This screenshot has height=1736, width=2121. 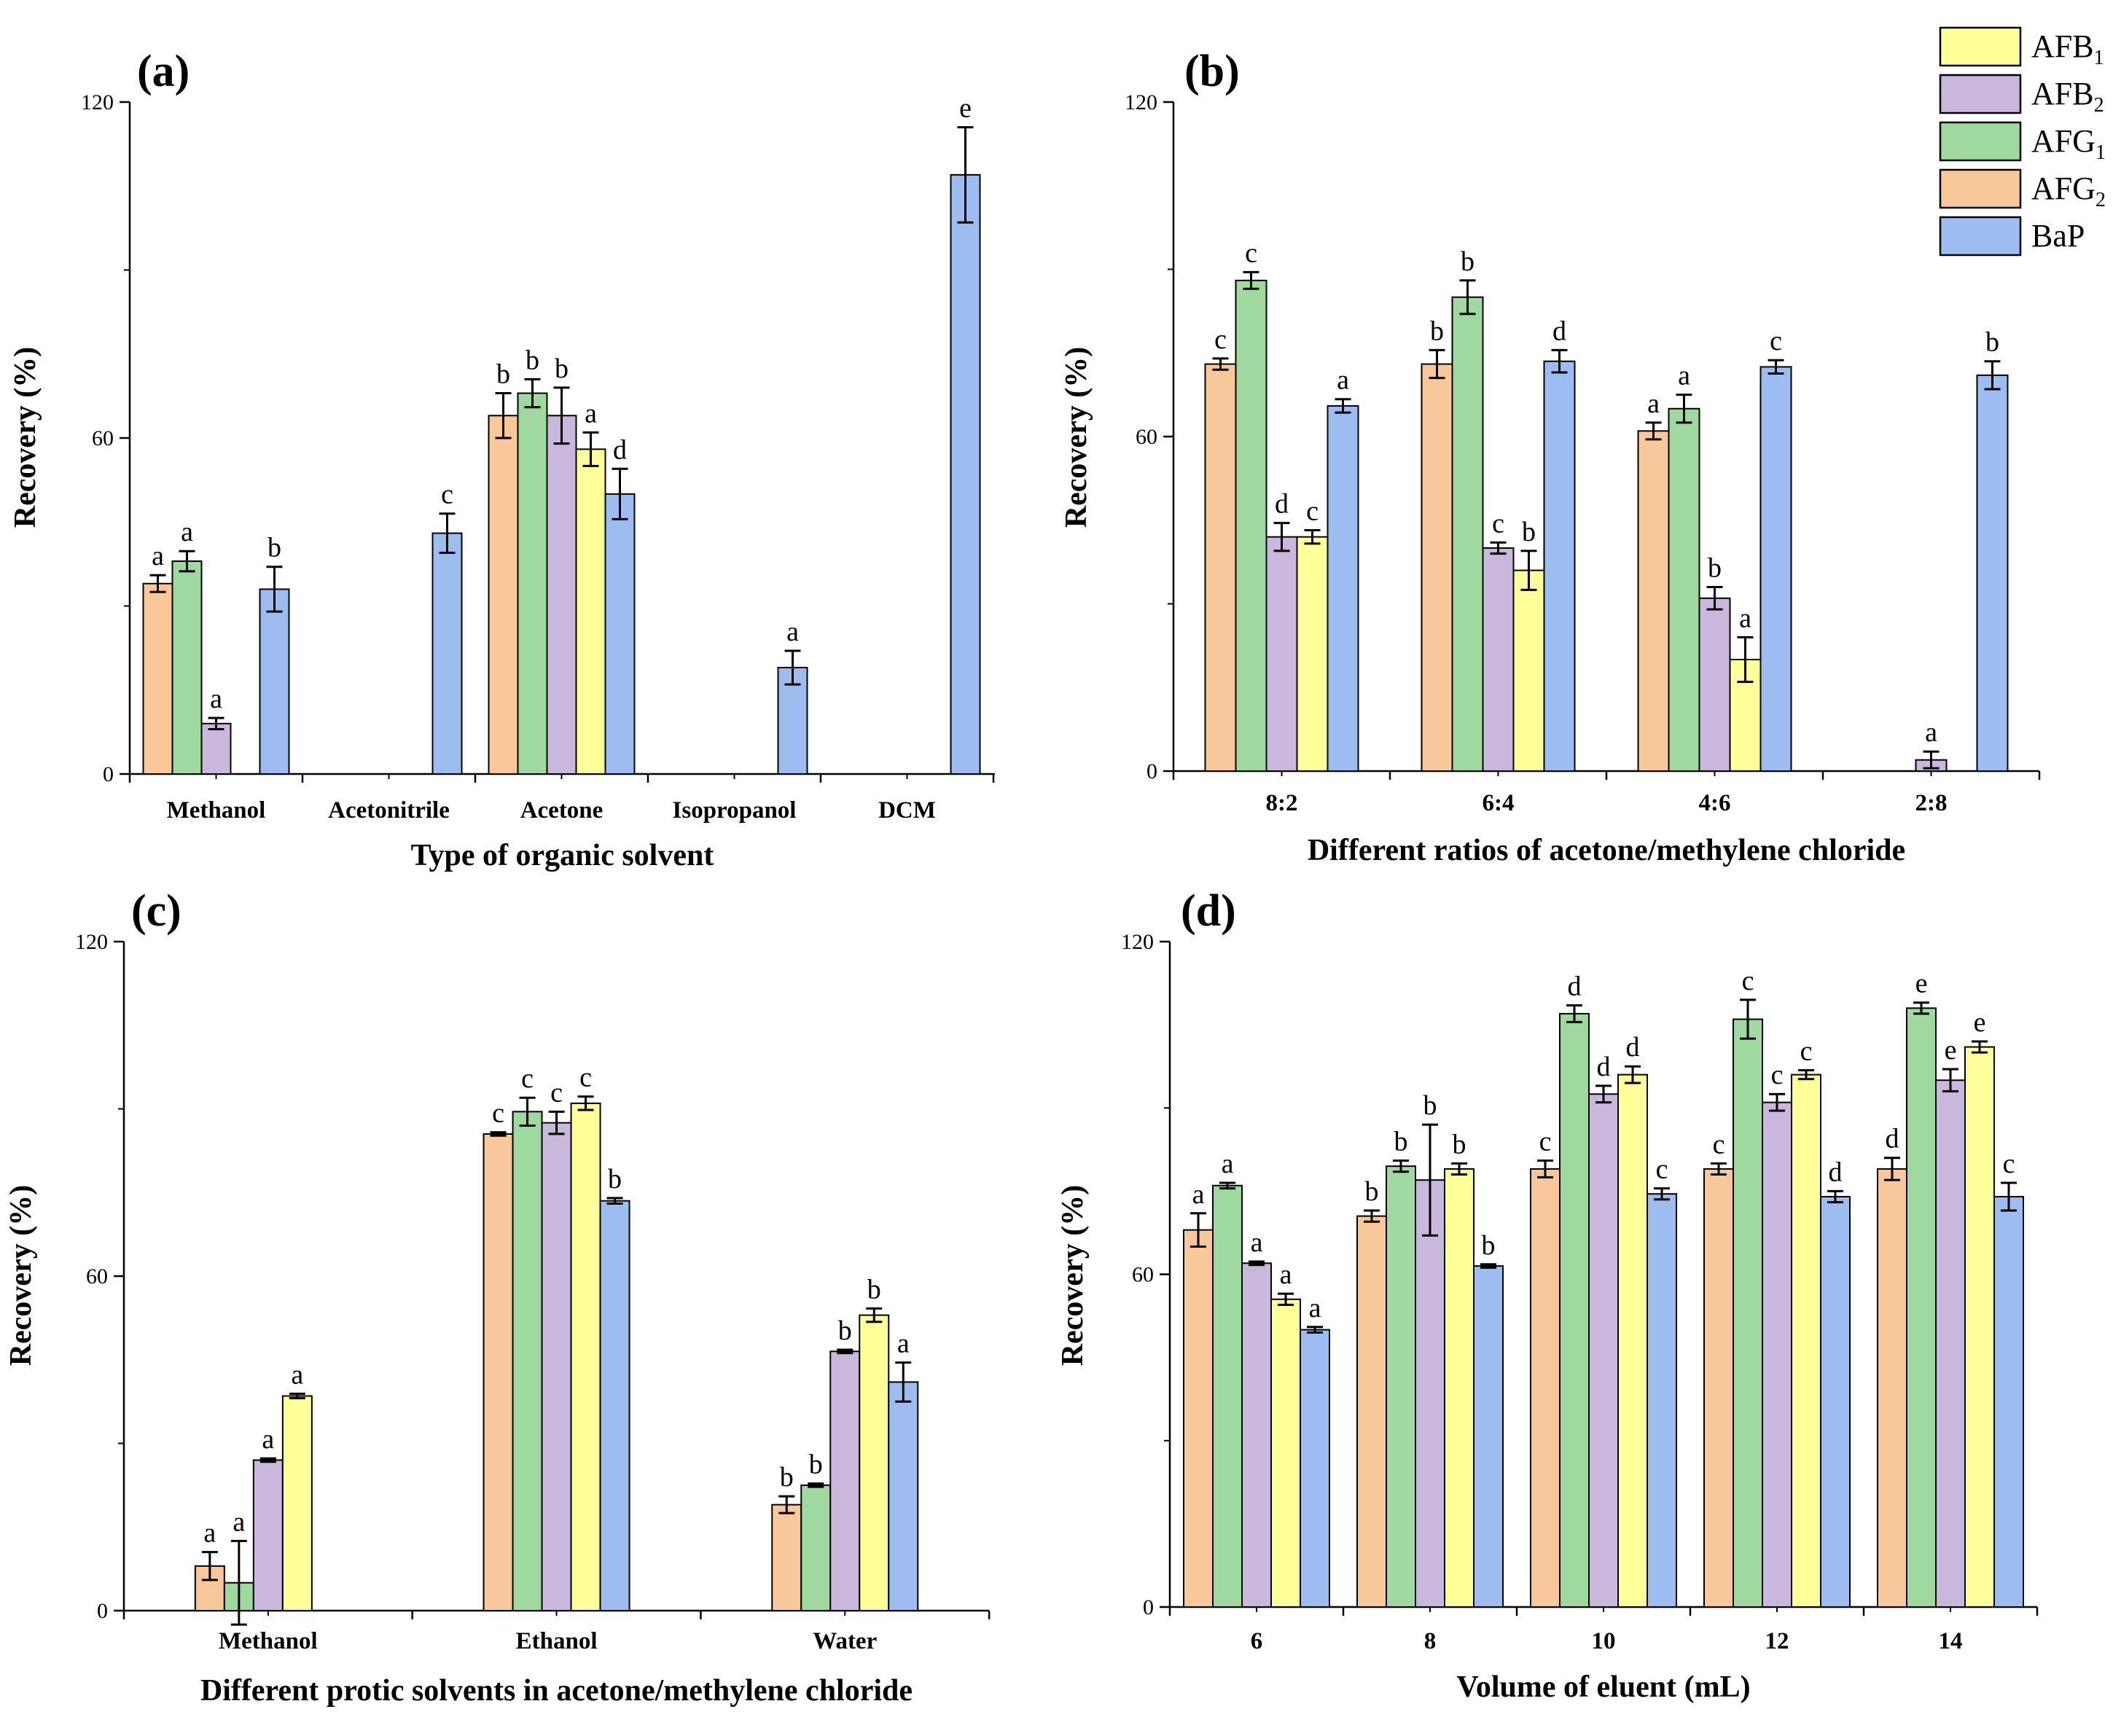 I want to click on bar-afg1-acetone, so click(x=532, y=583).